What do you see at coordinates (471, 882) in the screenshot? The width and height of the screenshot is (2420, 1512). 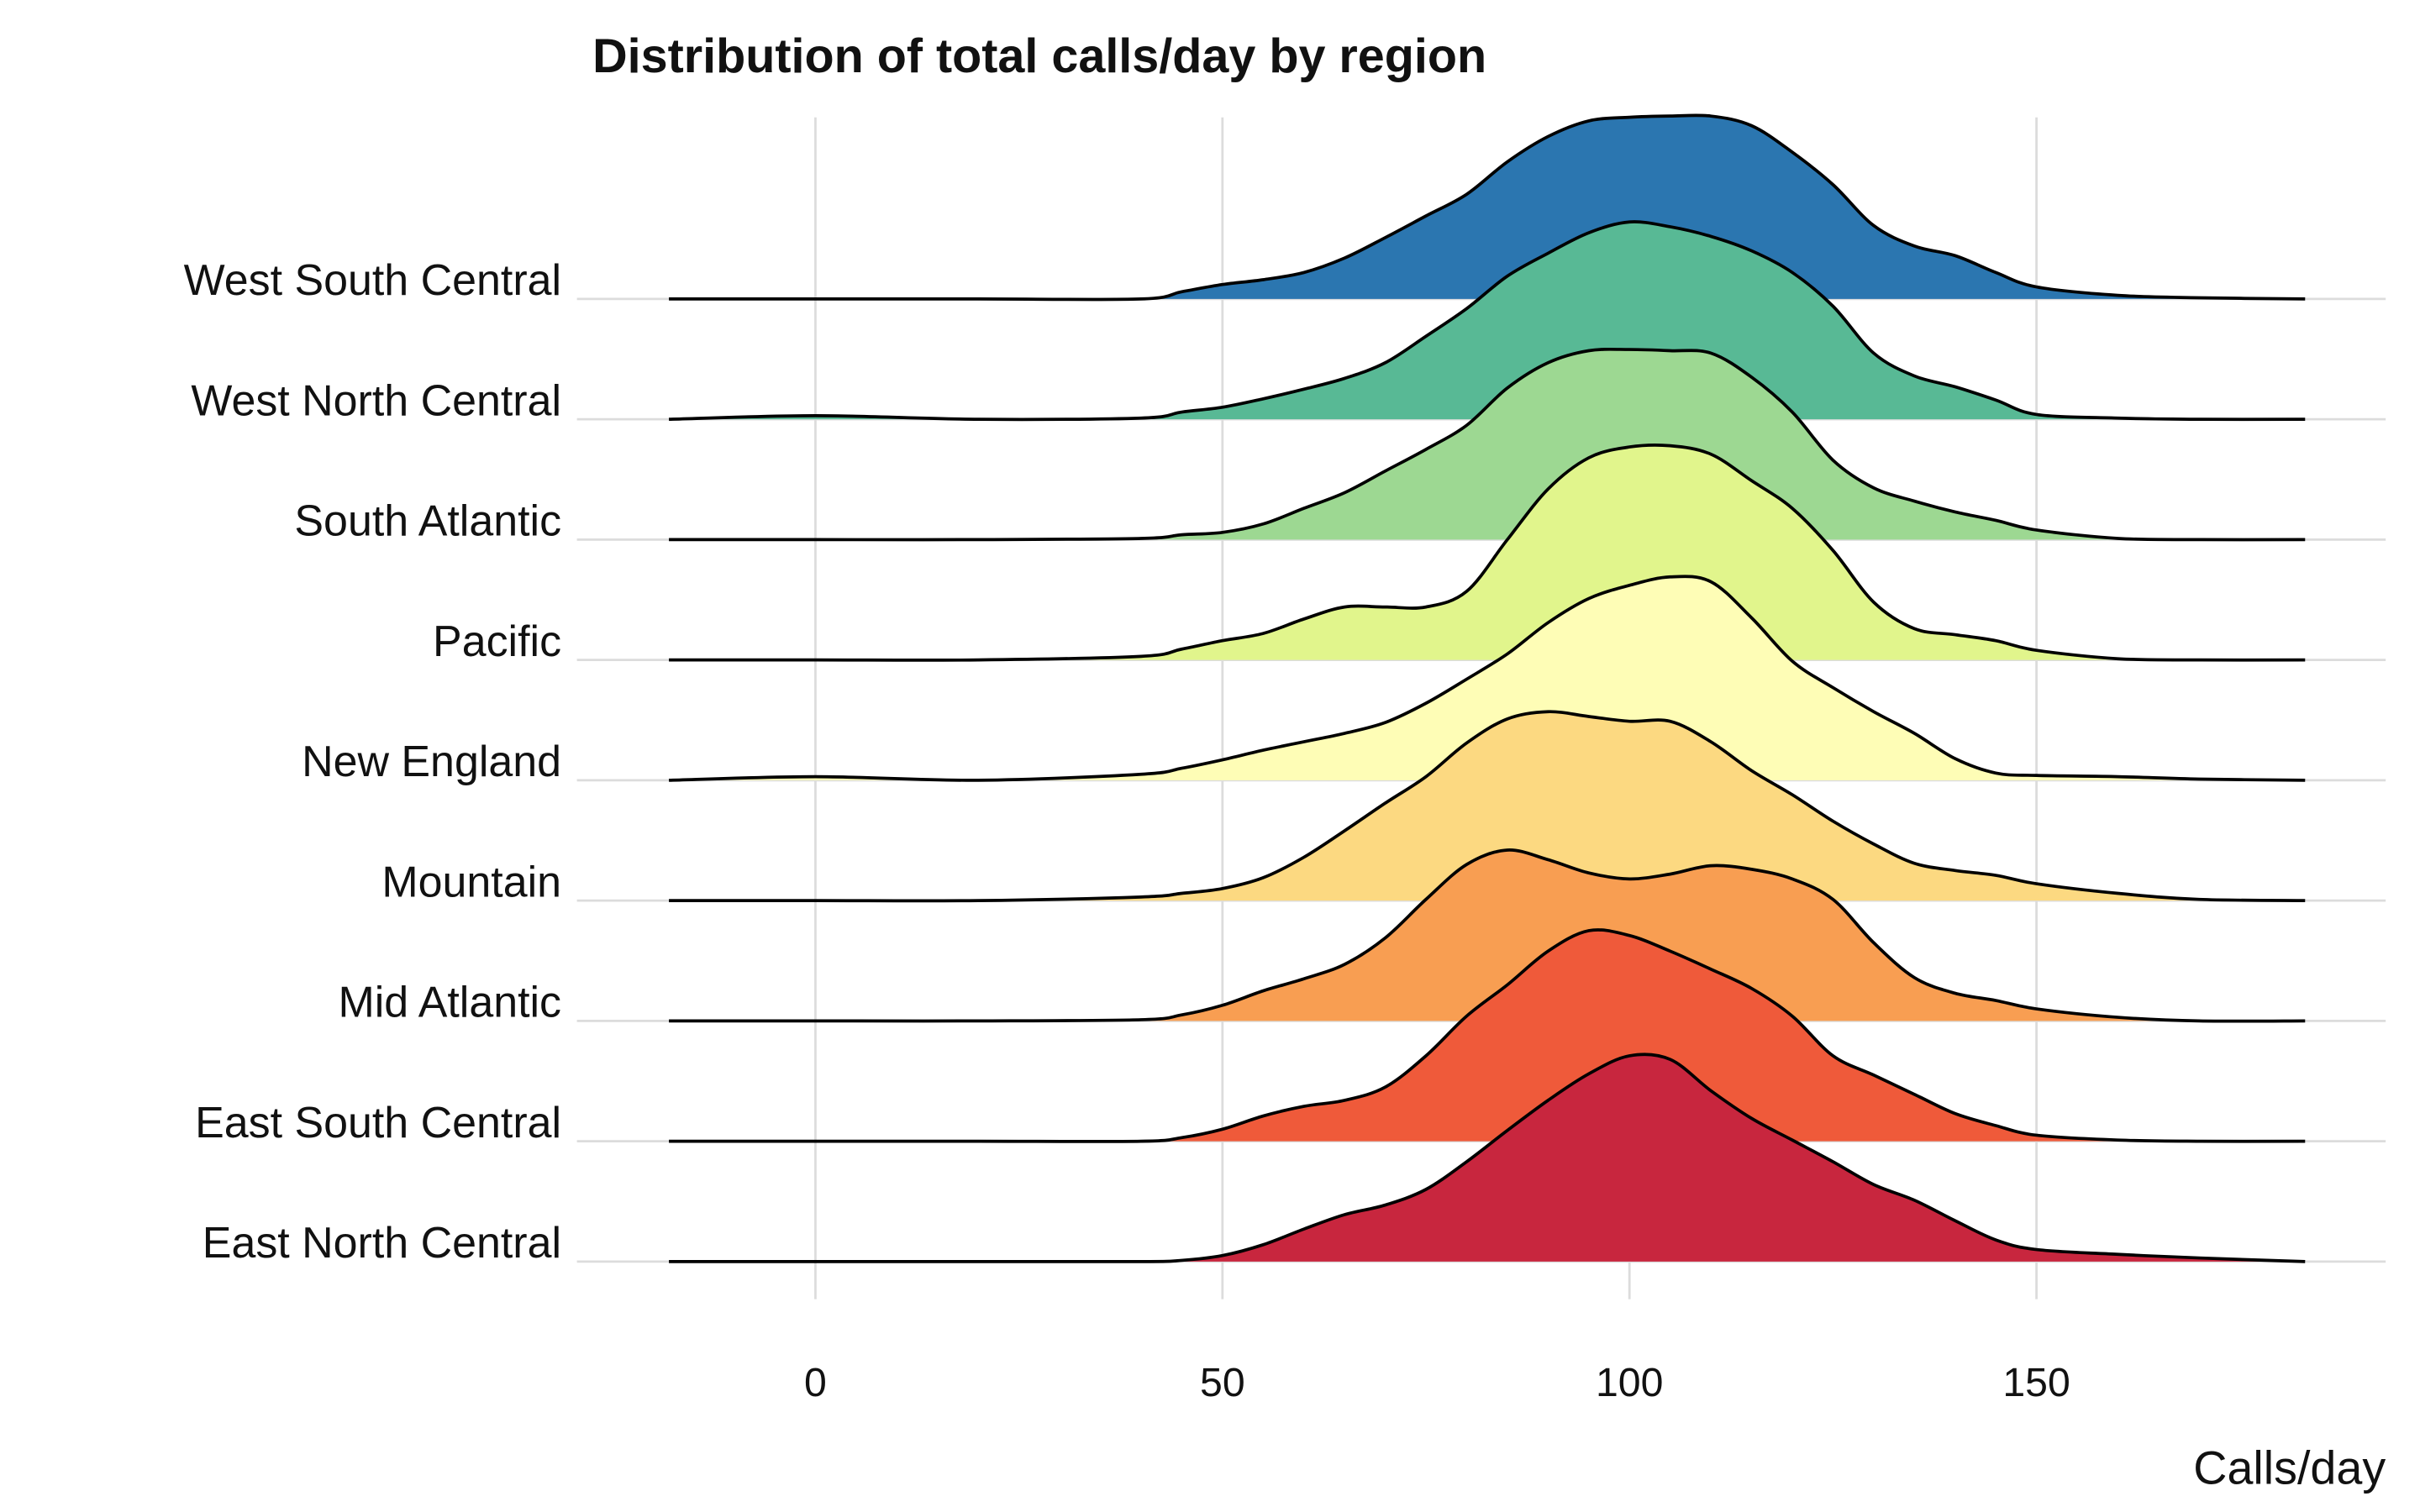 I see `y-tick-label: Mountain` at bounding box center [471, 882].